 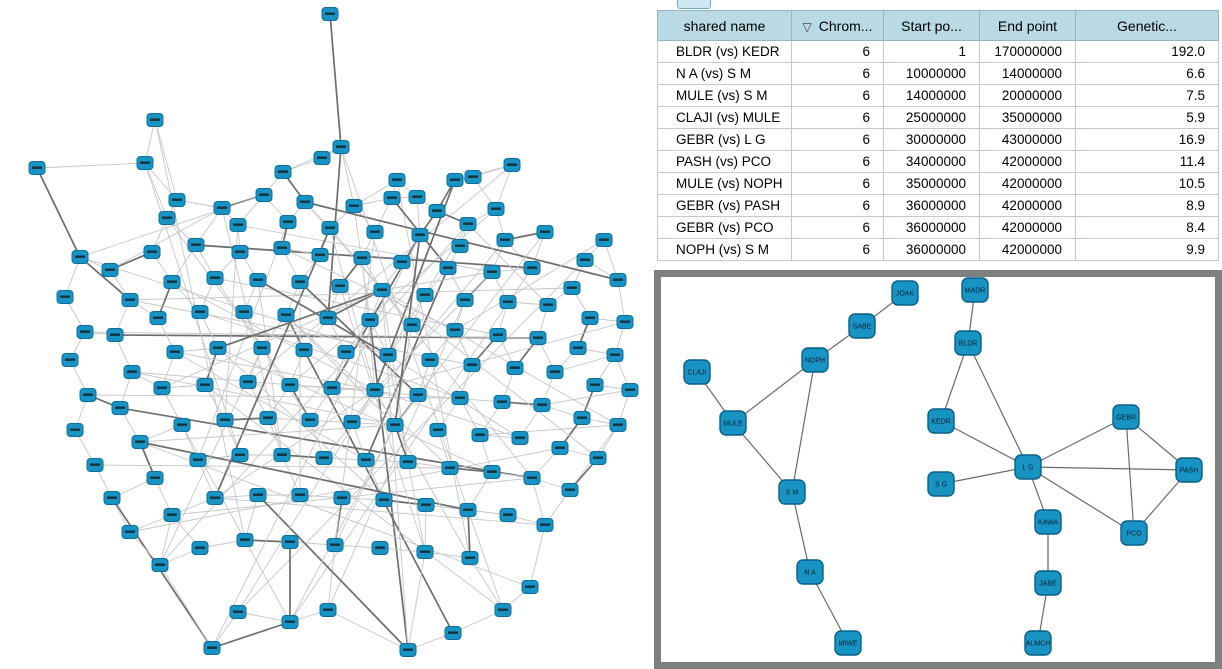 I want to click on cell-value: 170000000, so click(x=1027, y=51).